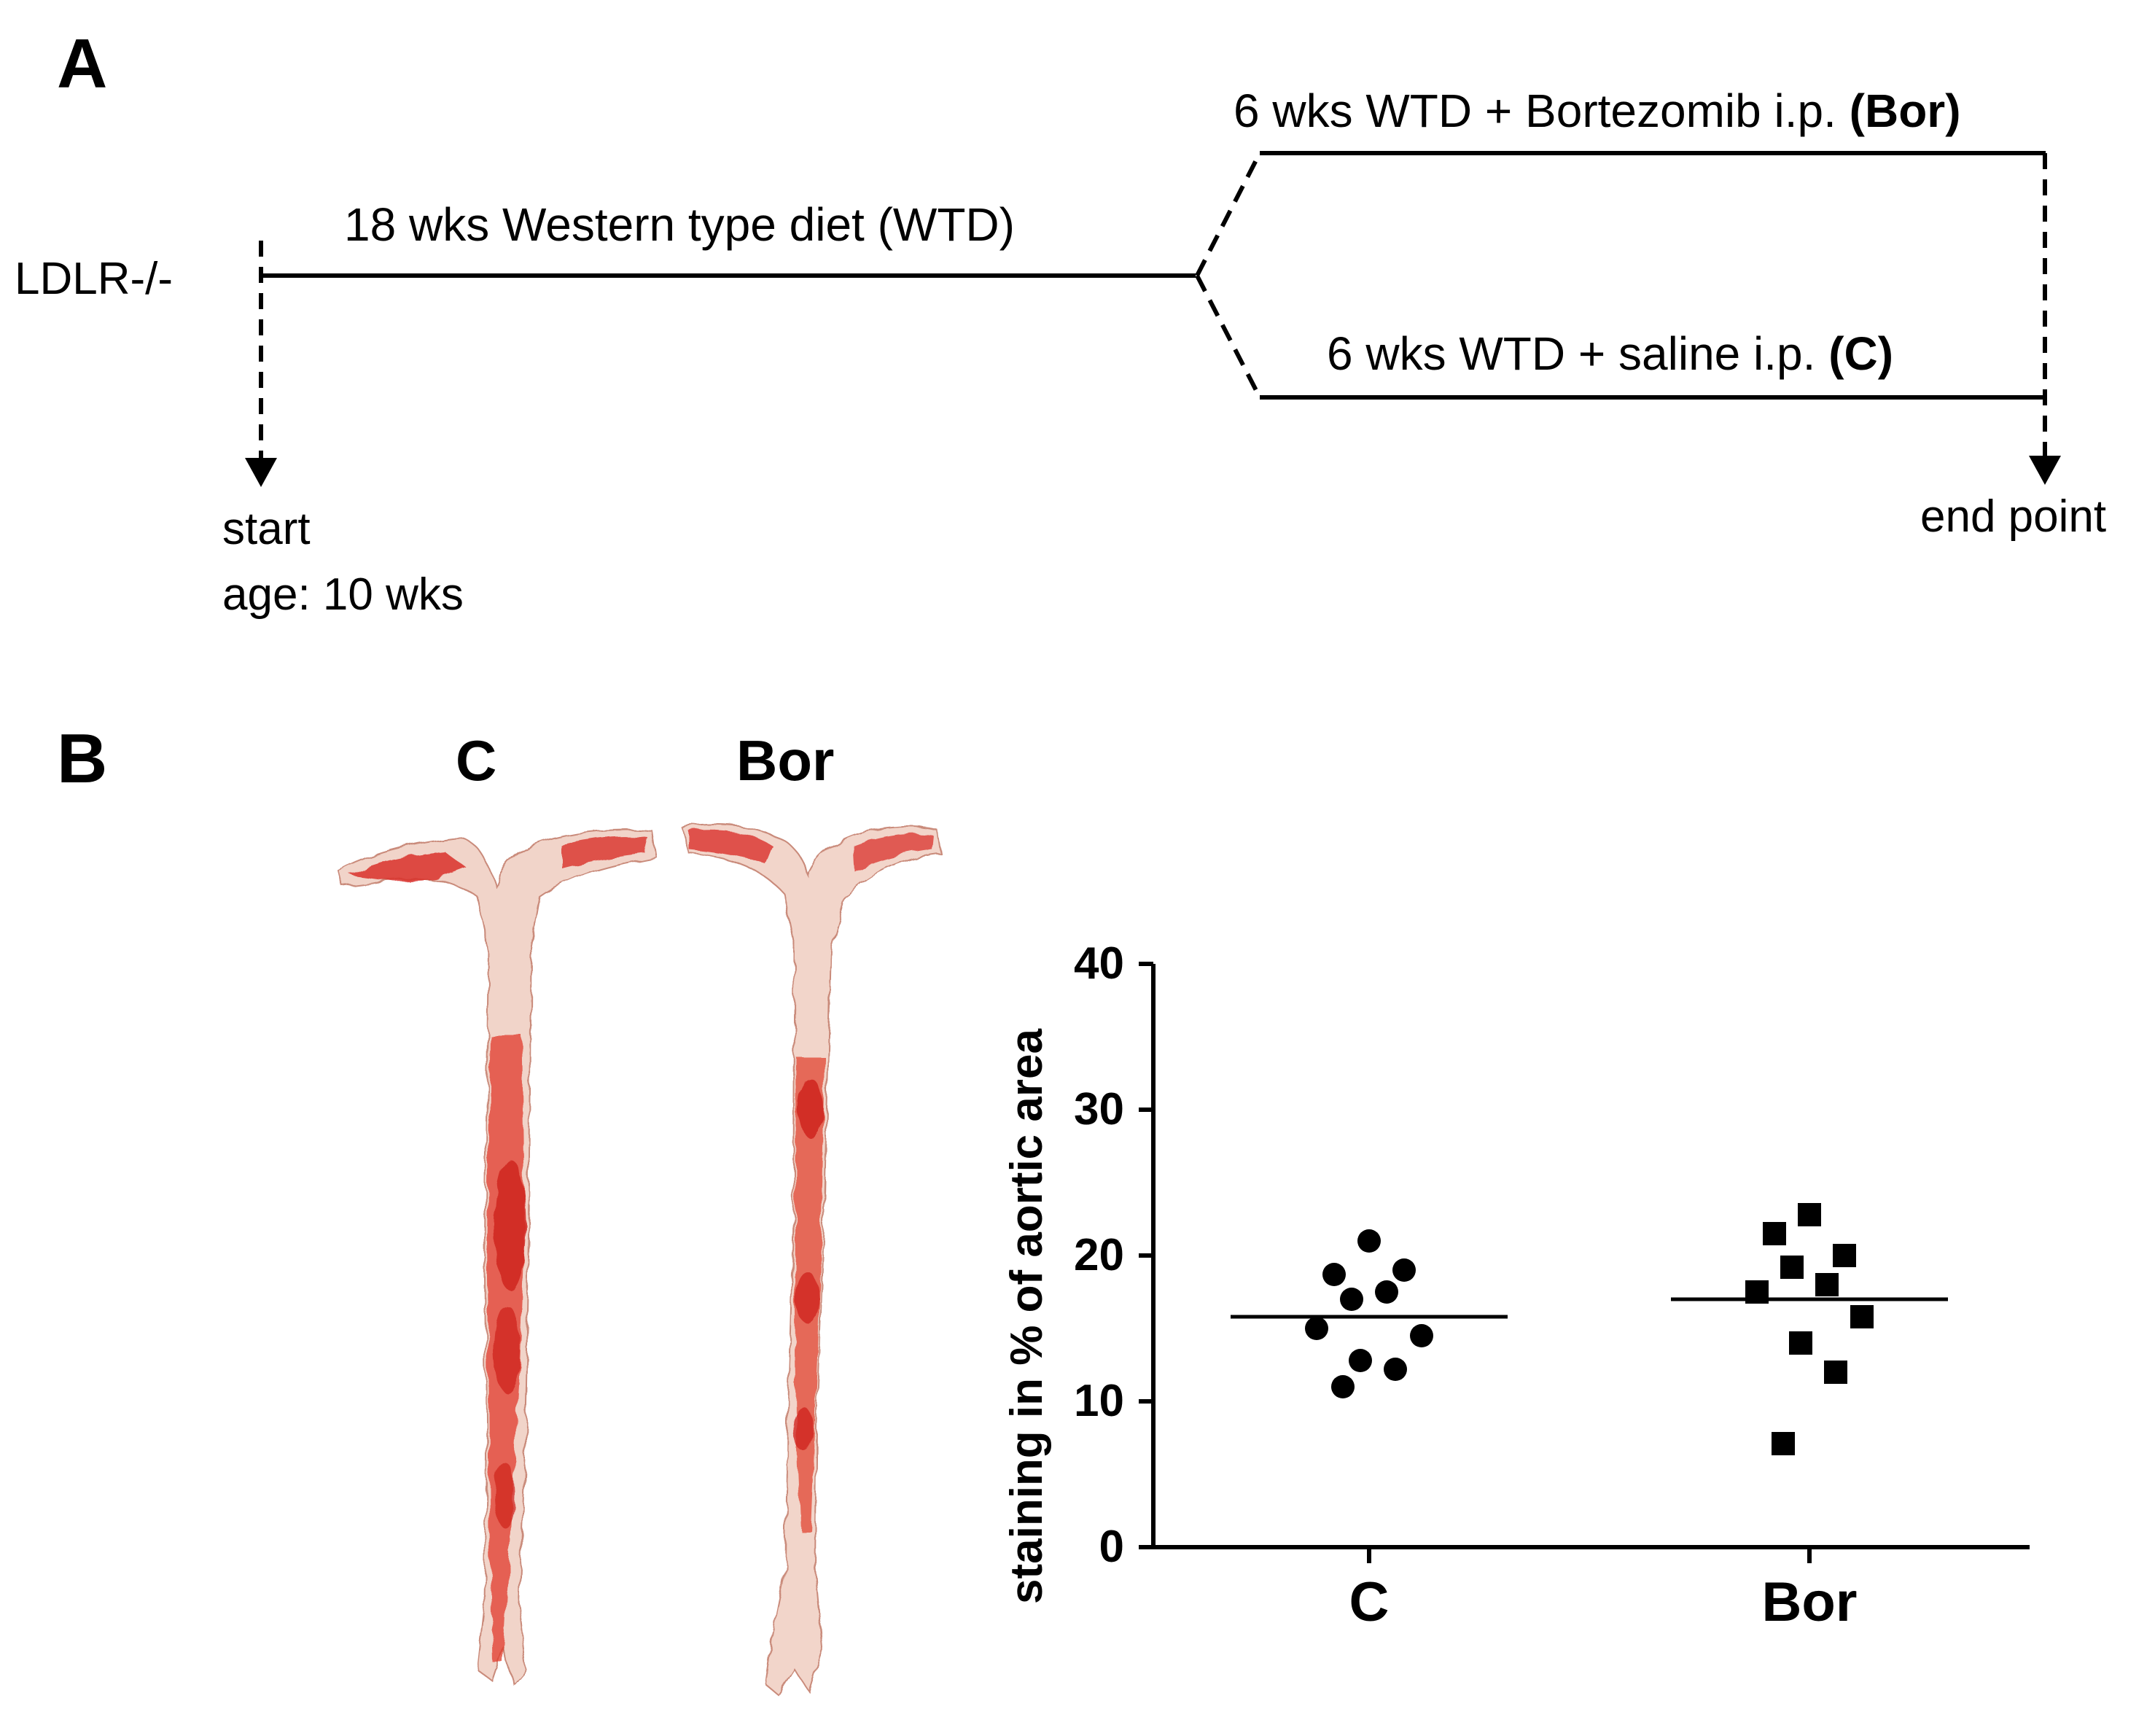 The height and width of the screenshot is (1736, 2155). What do you see at coordinates (1228, 337) in the screenshot?
I see `branch-down-dash` at bounding box center [1228, 337].